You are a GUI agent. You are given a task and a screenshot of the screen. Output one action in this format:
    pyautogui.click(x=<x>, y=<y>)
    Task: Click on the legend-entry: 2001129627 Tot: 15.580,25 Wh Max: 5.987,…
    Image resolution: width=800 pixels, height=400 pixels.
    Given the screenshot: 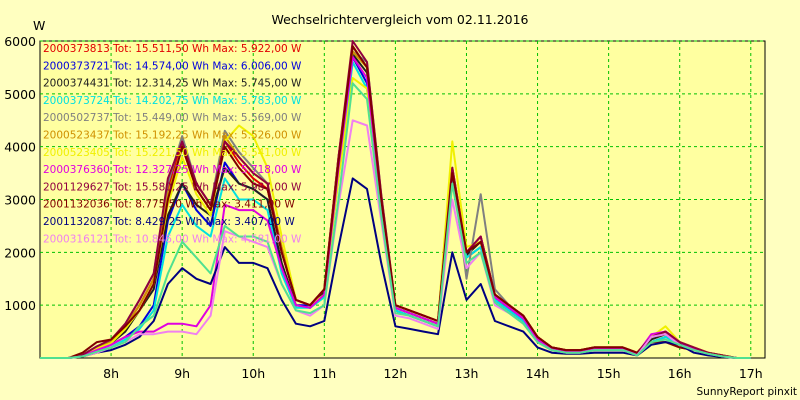 What is the action you would take?
    pyautogui.click(x=172, y=187)
    